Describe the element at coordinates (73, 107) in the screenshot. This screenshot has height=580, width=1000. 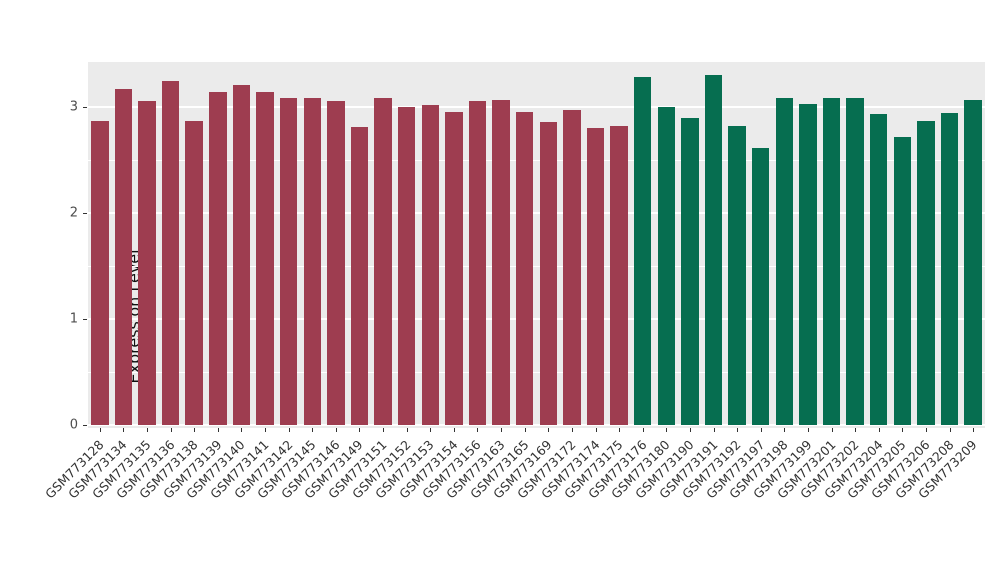
I see `y-tick-label: 3` at that location.